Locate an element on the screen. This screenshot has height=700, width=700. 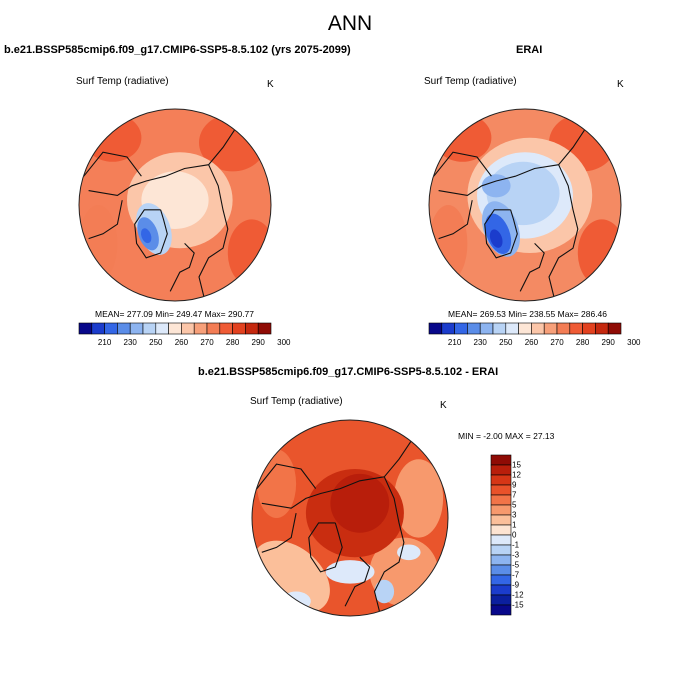
panel-1-stats: MEAN= 277.09 Min= 249.47 Max= 290.77 is located at coordinates (175, 314).